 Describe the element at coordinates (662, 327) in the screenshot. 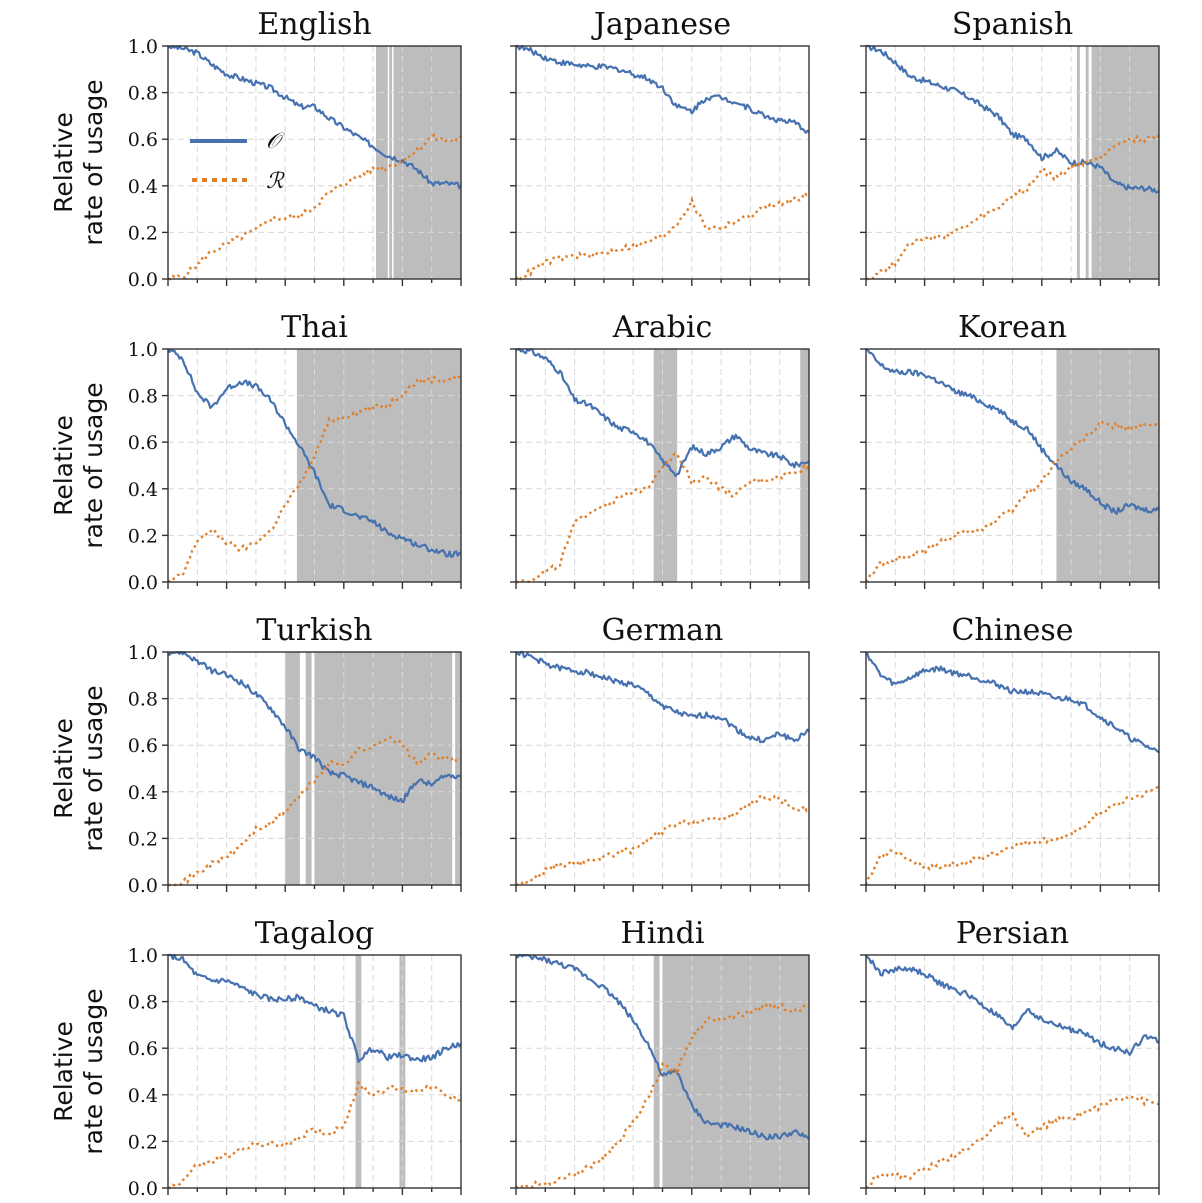

I see `panel-title: Arabic` at that location.